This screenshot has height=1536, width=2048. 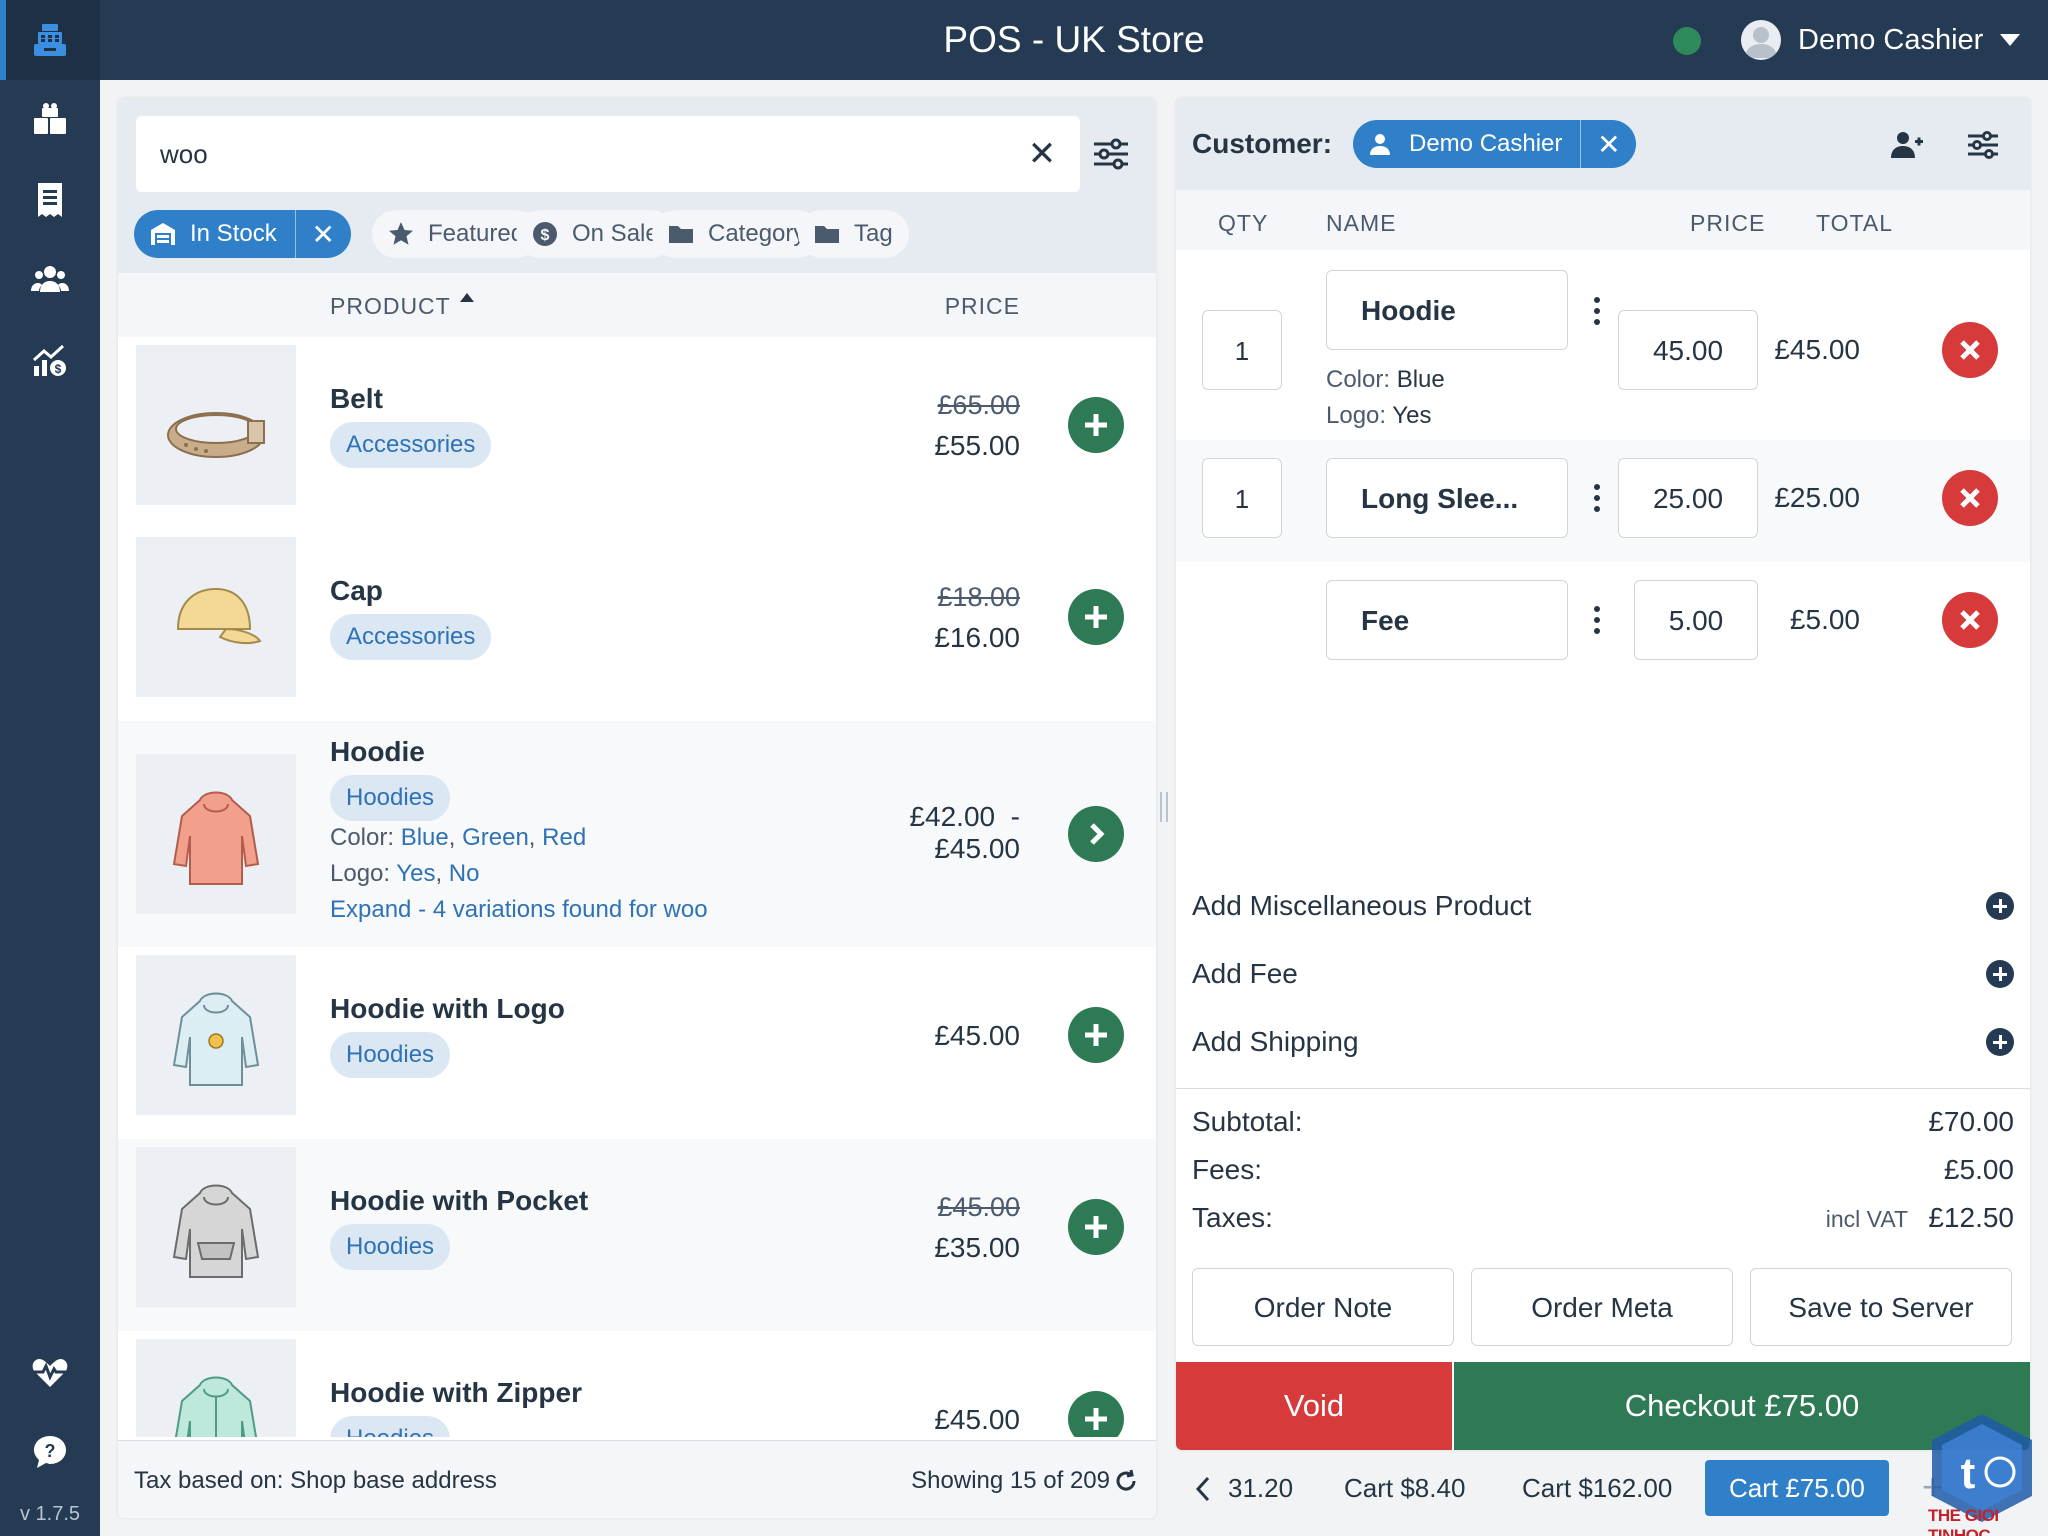 I want to click on filter-in-stock: In Stock ✕, so click(x=242, y=234).